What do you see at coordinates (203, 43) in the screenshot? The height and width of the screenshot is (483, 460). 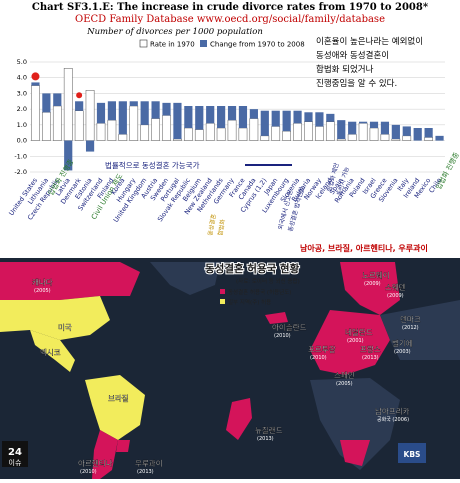 I see `legend-swatch-change` at bounding box center [203, 43].